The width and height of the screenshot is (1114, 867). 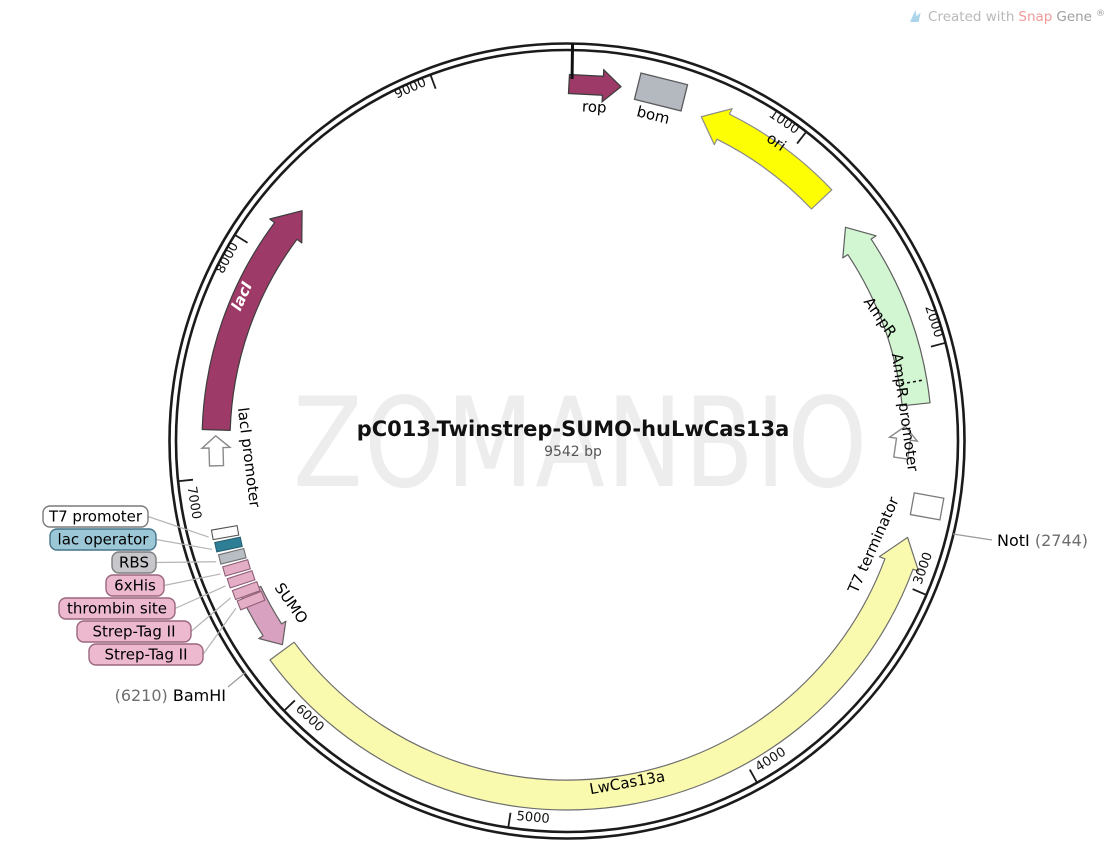 What do you see at coordinates (225, 532) in the screenshot?
I see `feature-t7-promoter-glyph` at bounding box center [225, 532].